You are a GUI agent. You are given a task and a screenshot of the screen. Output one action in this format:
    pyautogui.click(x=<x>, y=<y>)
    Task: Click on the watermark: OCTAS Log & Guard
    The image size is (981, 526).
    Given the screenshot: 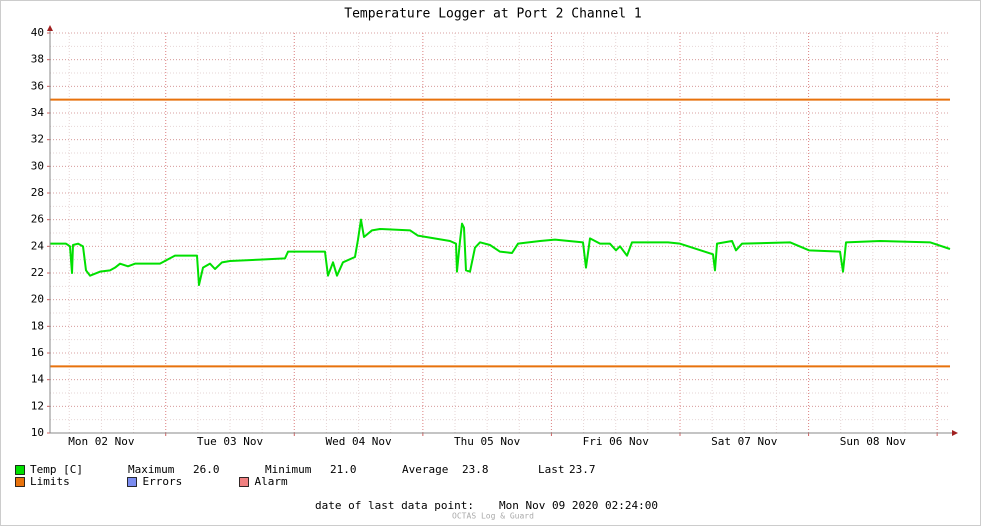 What is the action you would take?
    pyautogui.click(x=493, y=516)
    